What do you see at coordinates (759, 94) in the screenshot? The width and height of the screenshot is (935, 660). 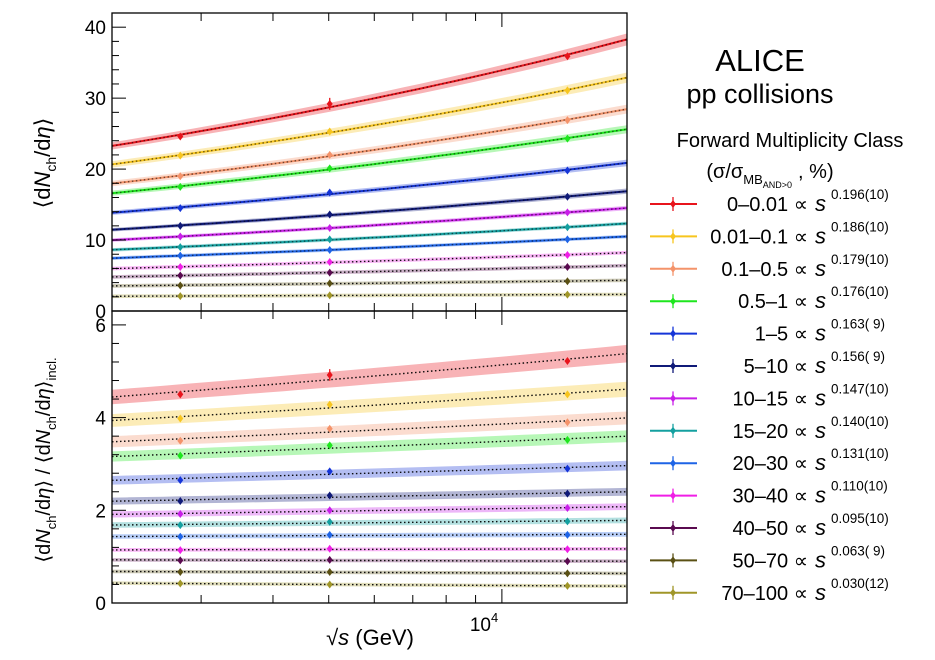 I see `system-label: pp collisions` at bounding box center [759, 94].